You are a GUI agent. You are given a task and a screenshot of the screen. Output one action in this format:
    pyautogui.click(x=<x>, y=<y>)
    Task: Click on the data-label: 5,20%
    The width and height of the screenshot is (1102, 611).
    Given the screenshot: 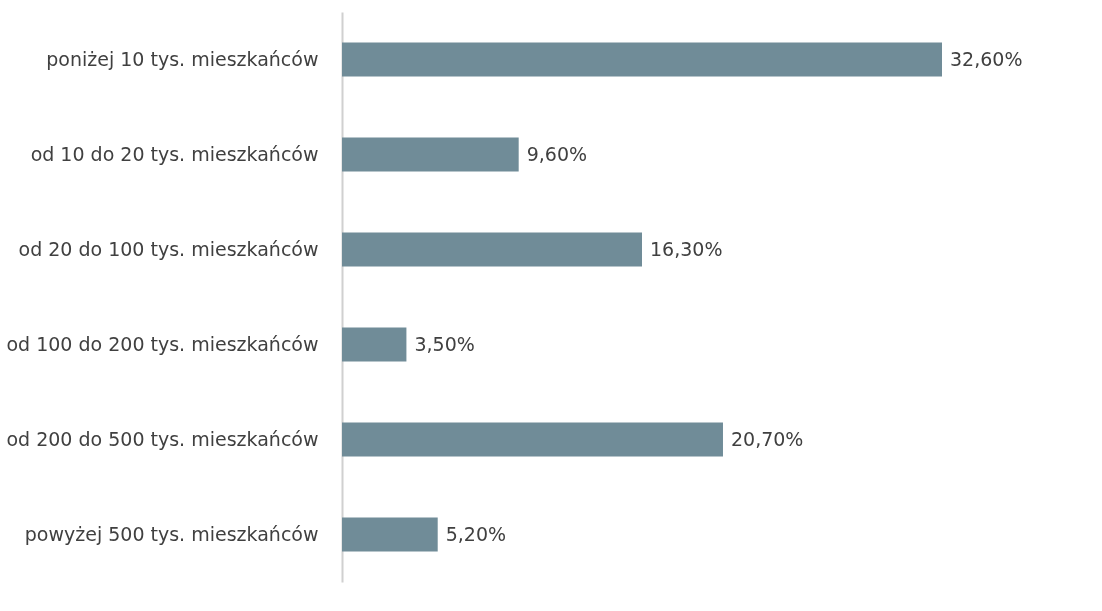 What is the action you would take?
    pyautogui.click(x=476, y=533)
    